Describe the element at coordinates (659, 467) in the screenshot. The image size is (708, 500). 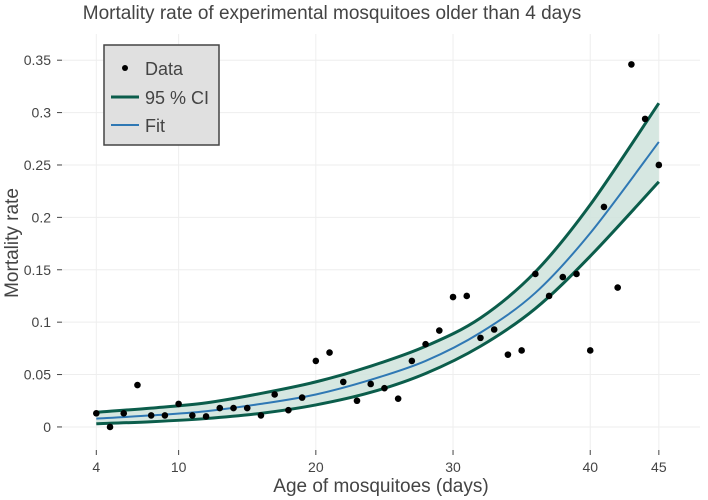
I see `x-tick-label: 45` at that location.